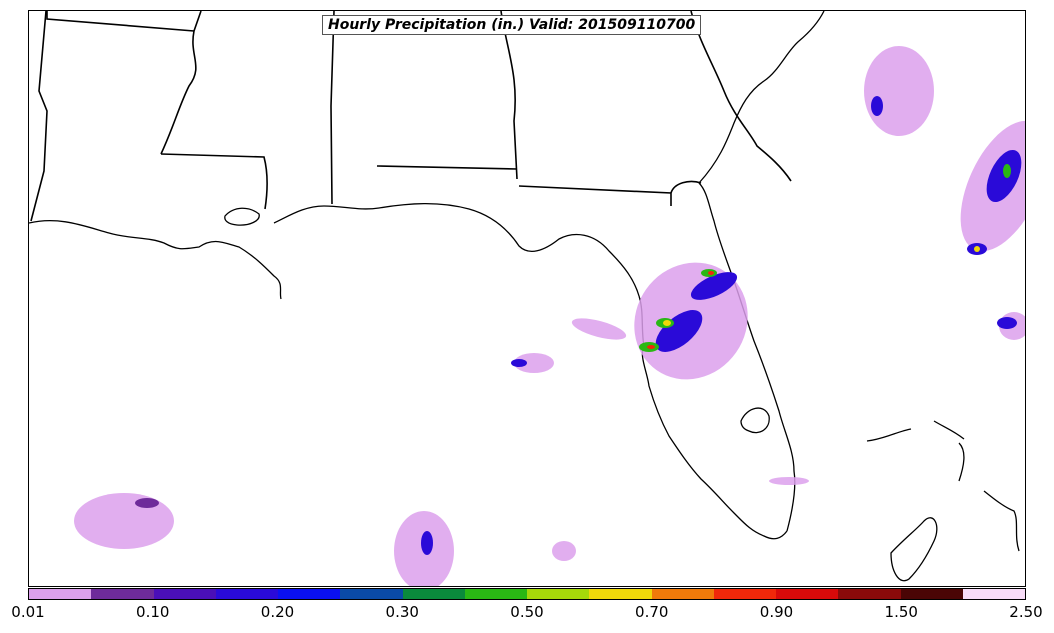 The height and width of the screenshot is (633, 1054). Describe the element at coordinates (776, 612) in the screenshot. I see `colorbar-tick-label: 0.90` at that location.